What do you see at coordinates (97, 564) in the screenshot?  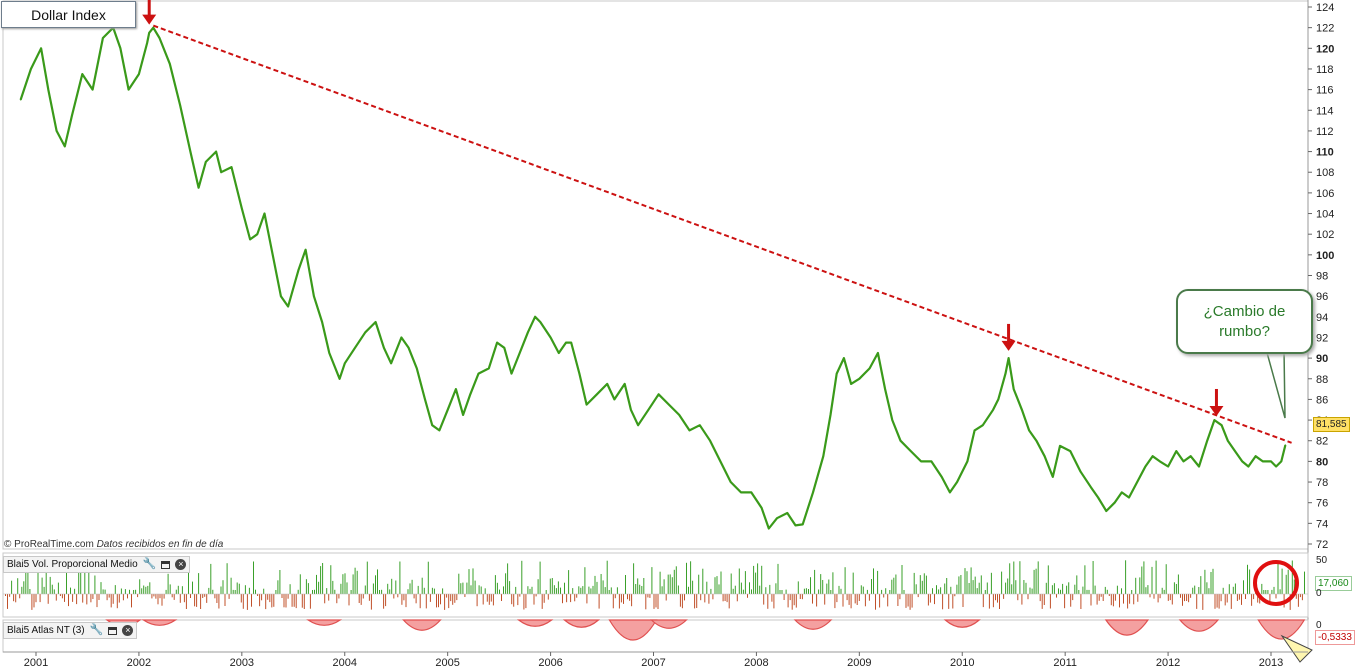 I see `volume-indicator-label: Blai5 Vol. Proporcional Medio 🔧 ×` at bounding box center [97, 564].